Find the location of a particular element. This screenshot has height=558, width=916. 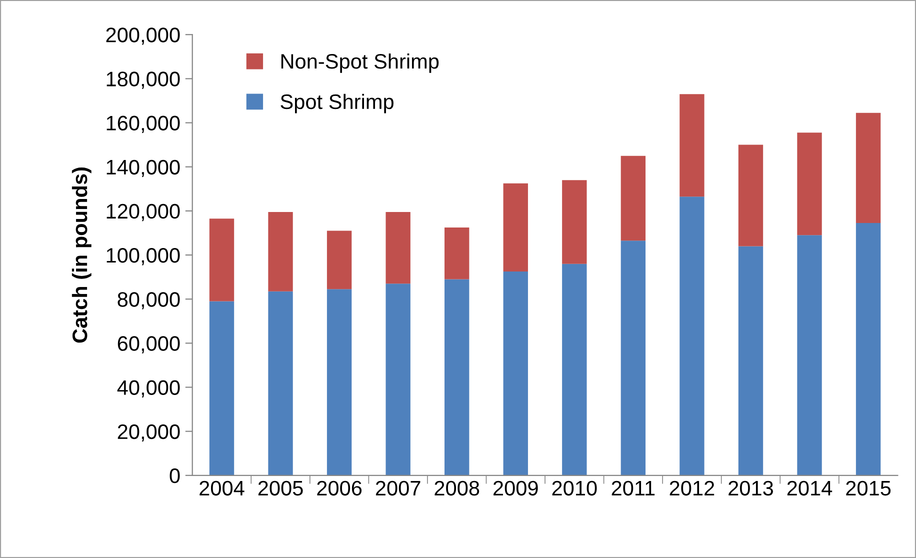

y-tick-label: 140,000 is located at coordinates (143, 169).